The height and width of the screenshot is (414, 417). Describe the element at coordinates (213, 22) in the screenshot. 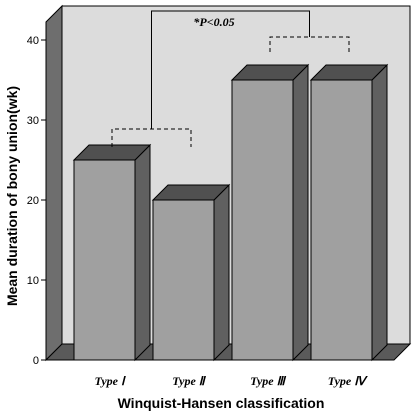

I see `annotation-label: *P<0.05` at that location.